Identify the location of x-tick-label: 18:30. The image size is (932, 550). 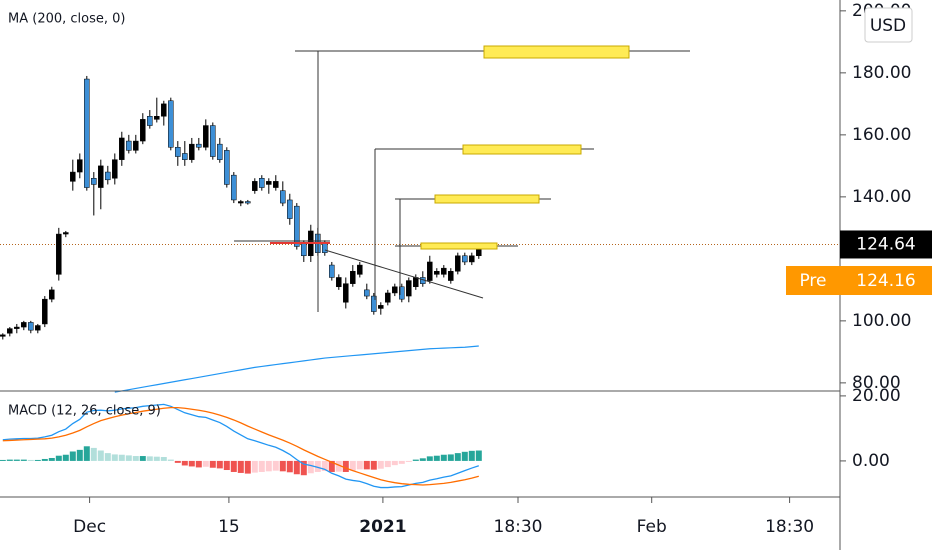
(789, 527).